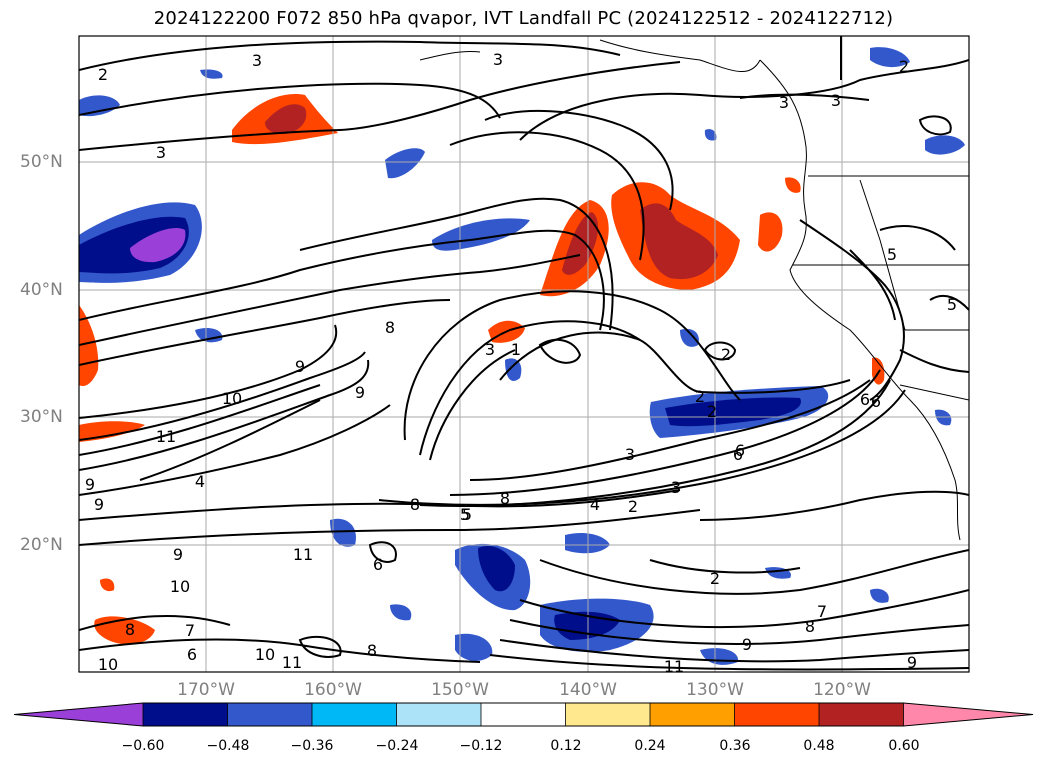 This screenshot has height=765, width=1047. What do you see at coordinates (206, 690) in the screenshot?
I see `lon-label-170w: 170°W` at bounding box center [206, 690].